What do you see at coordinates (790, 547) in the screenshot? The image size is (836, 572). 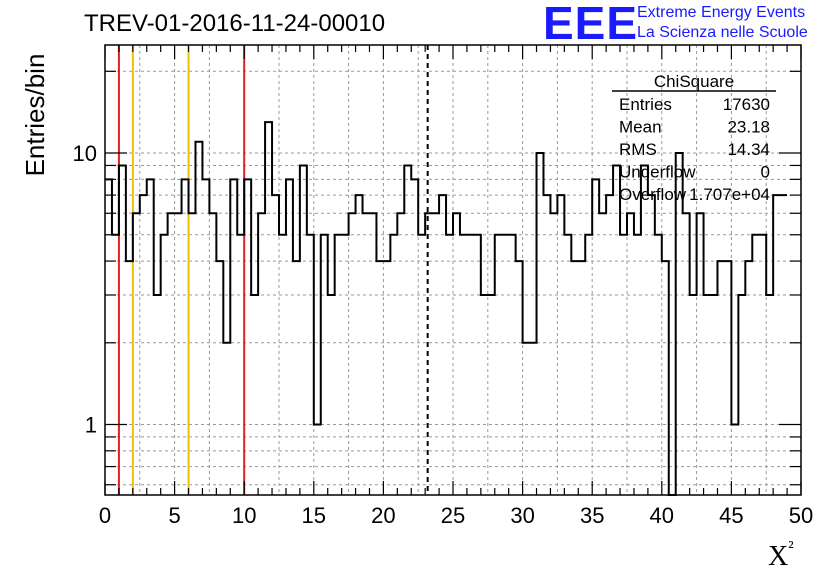 I see `x-axis-title-sup: ²` at bounding box center [790, 547].